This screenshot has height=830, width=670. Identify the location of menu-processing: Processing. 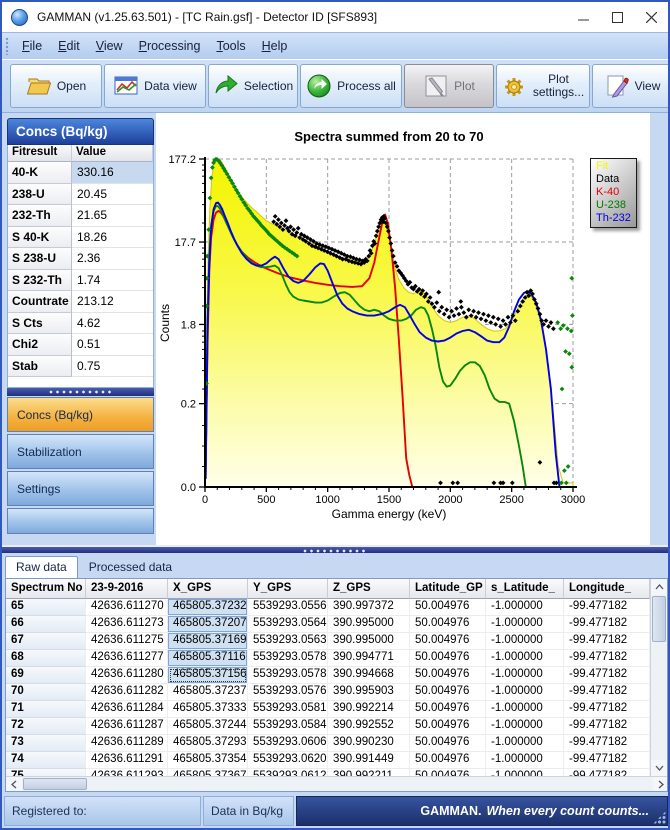
(169, 46).